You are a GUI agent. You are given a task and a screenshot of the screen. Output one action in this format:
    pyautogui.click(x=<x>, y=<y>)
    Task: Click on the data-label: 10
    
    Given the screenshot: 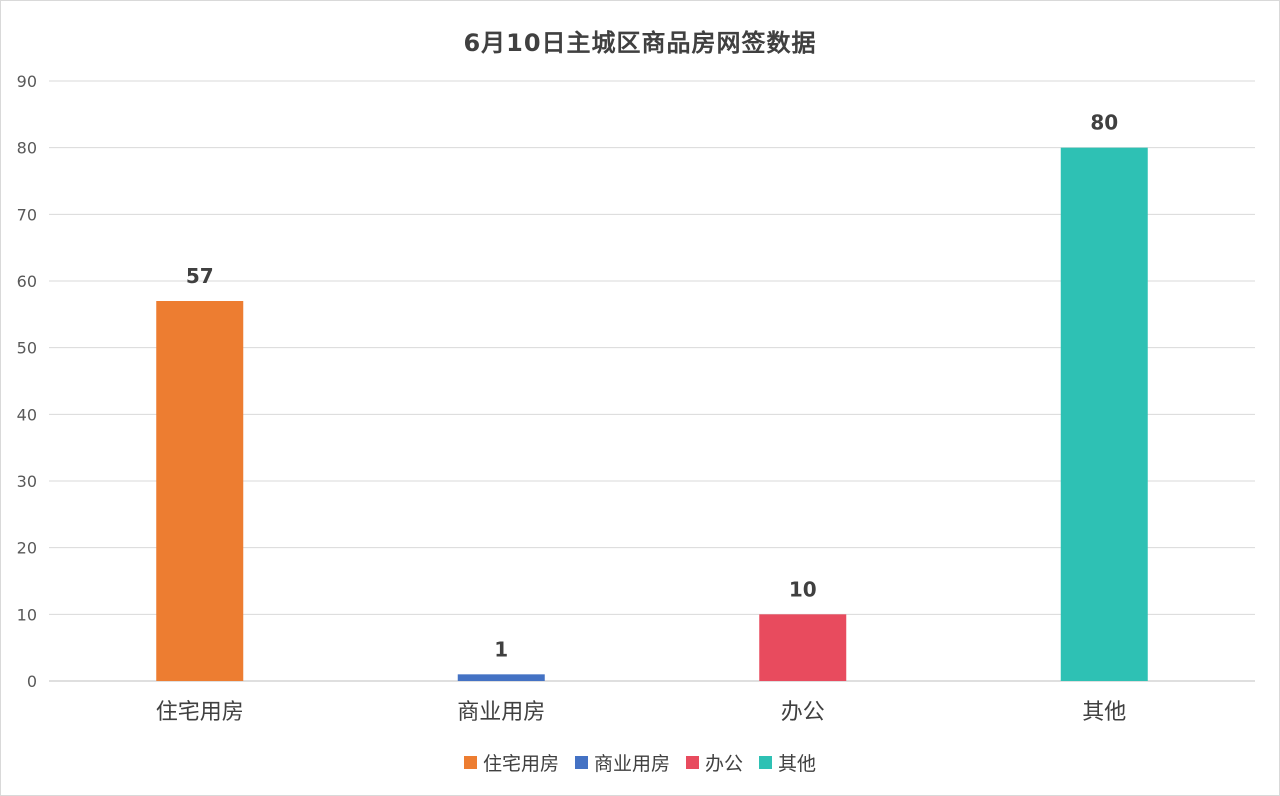 What is the action you would take?
    pyautogui.click(x=803, y=589)
    